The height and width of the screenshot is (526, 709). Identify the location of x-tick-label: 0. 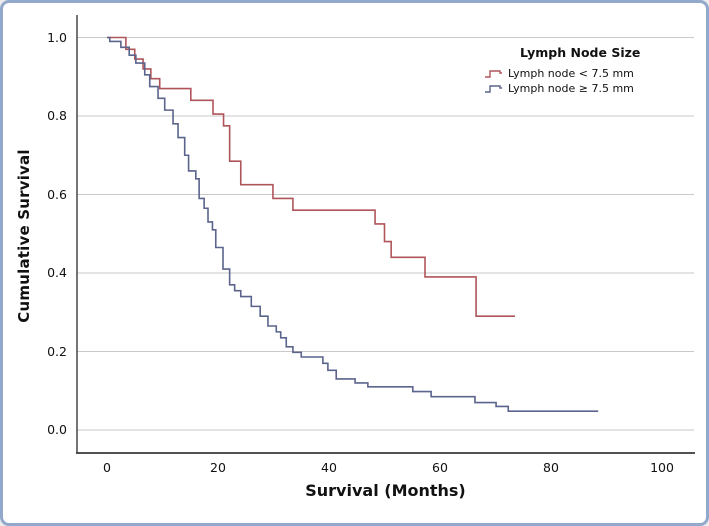
(107, 467).